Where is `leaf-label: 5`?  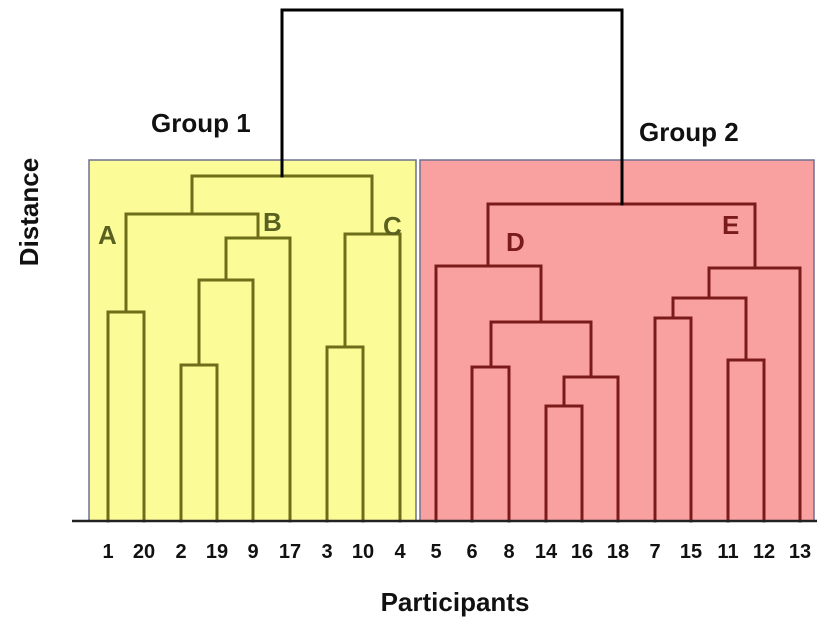
leaf-label: 5 is located at coordinates (435, 552).